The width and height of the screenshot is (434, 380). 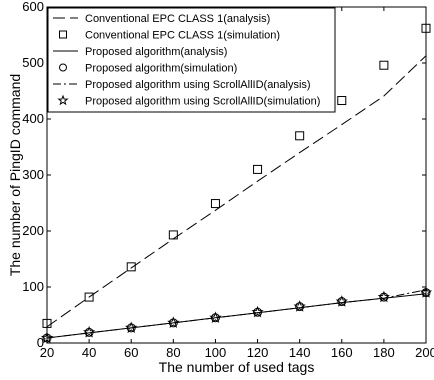 What do you see at coordinates (33, 7) in the screenshot?
I see `y-tick-label: 600` at bounding box center [33, 7].